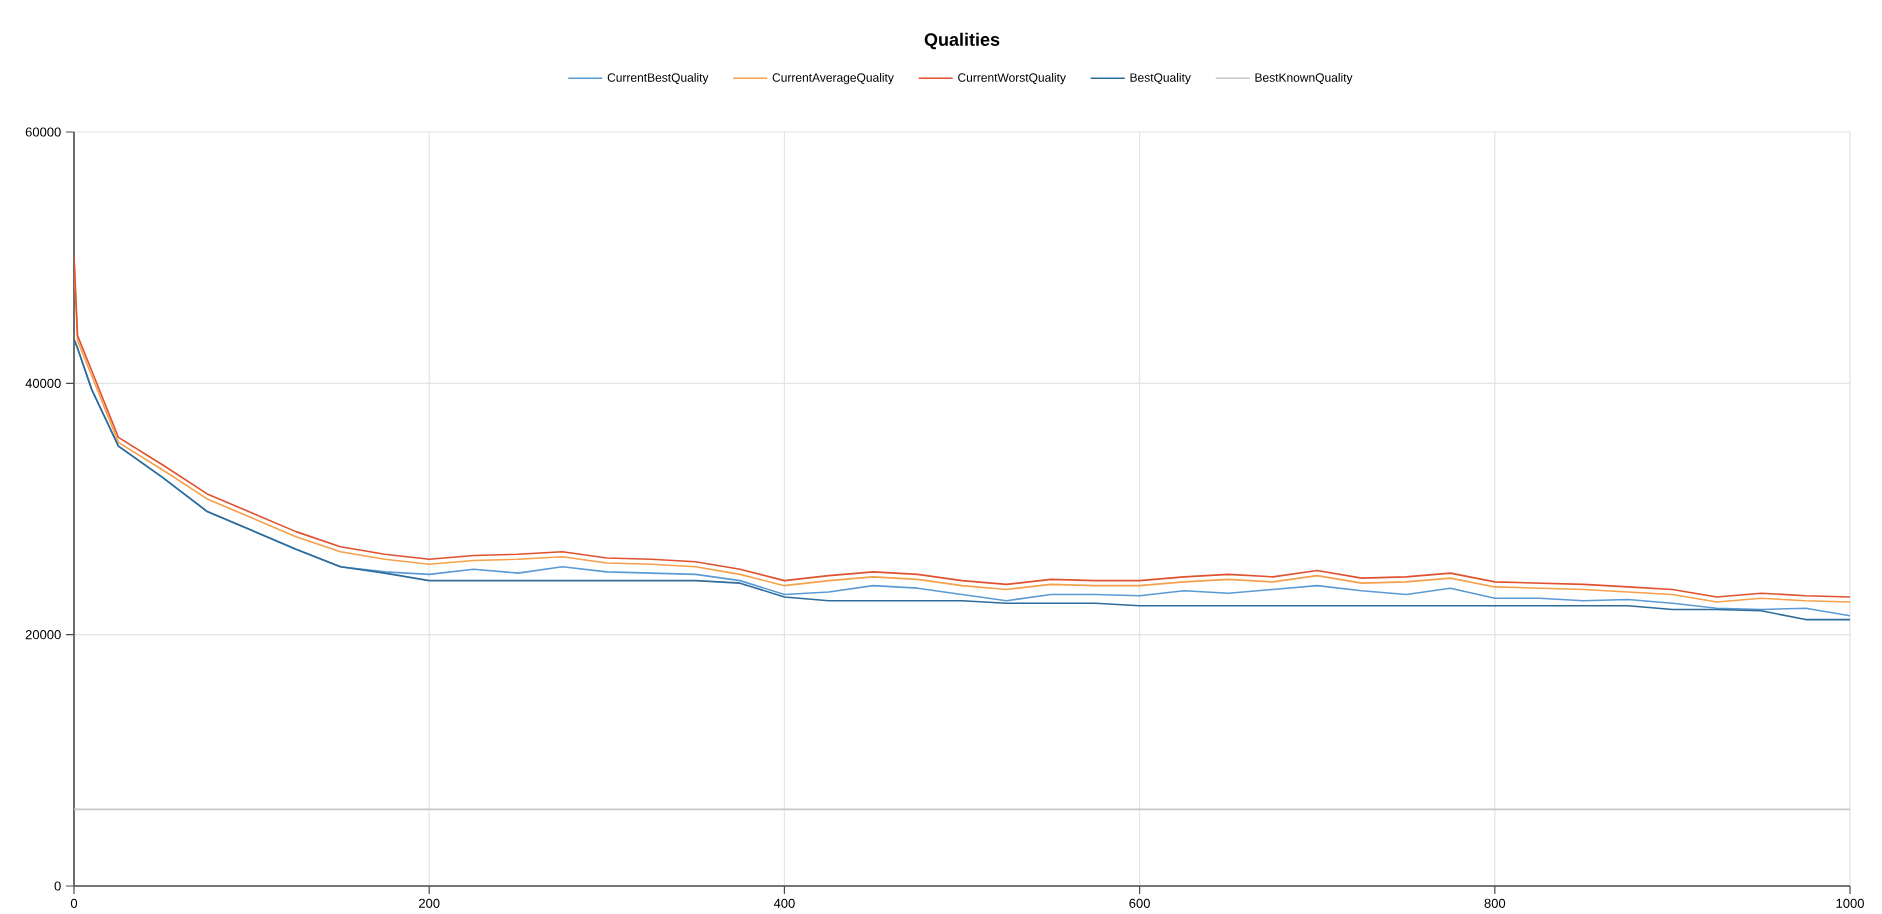  I want to click on chart-title: Qualities, so click(962, 41).